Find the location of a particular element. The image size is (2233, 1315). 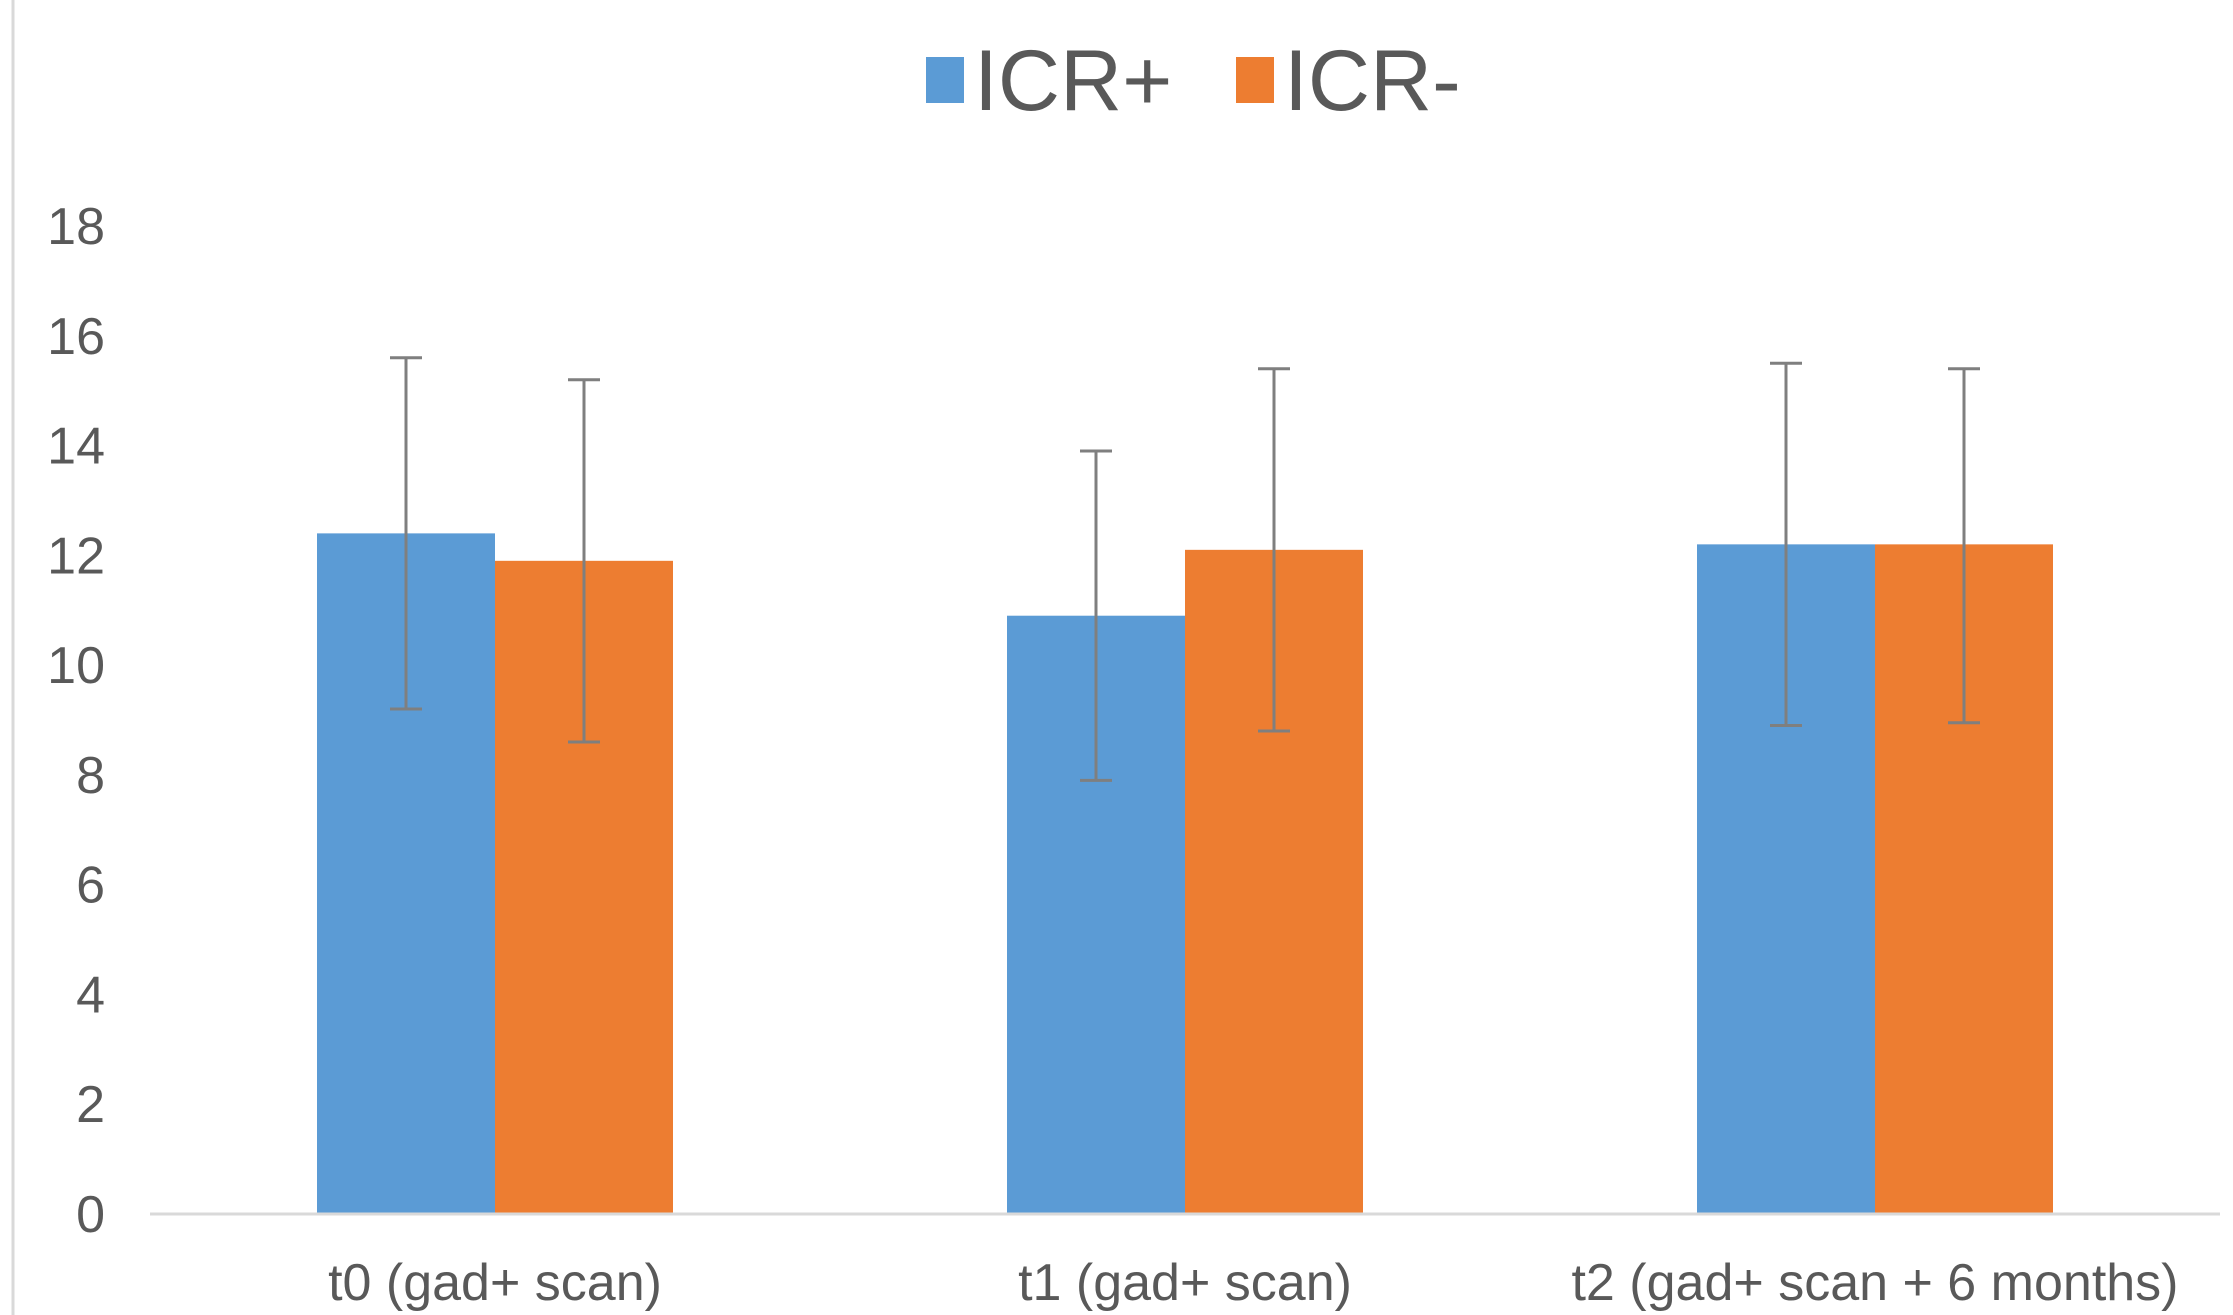

y-tick-label: 2 is located at coordinates (90, 1105).